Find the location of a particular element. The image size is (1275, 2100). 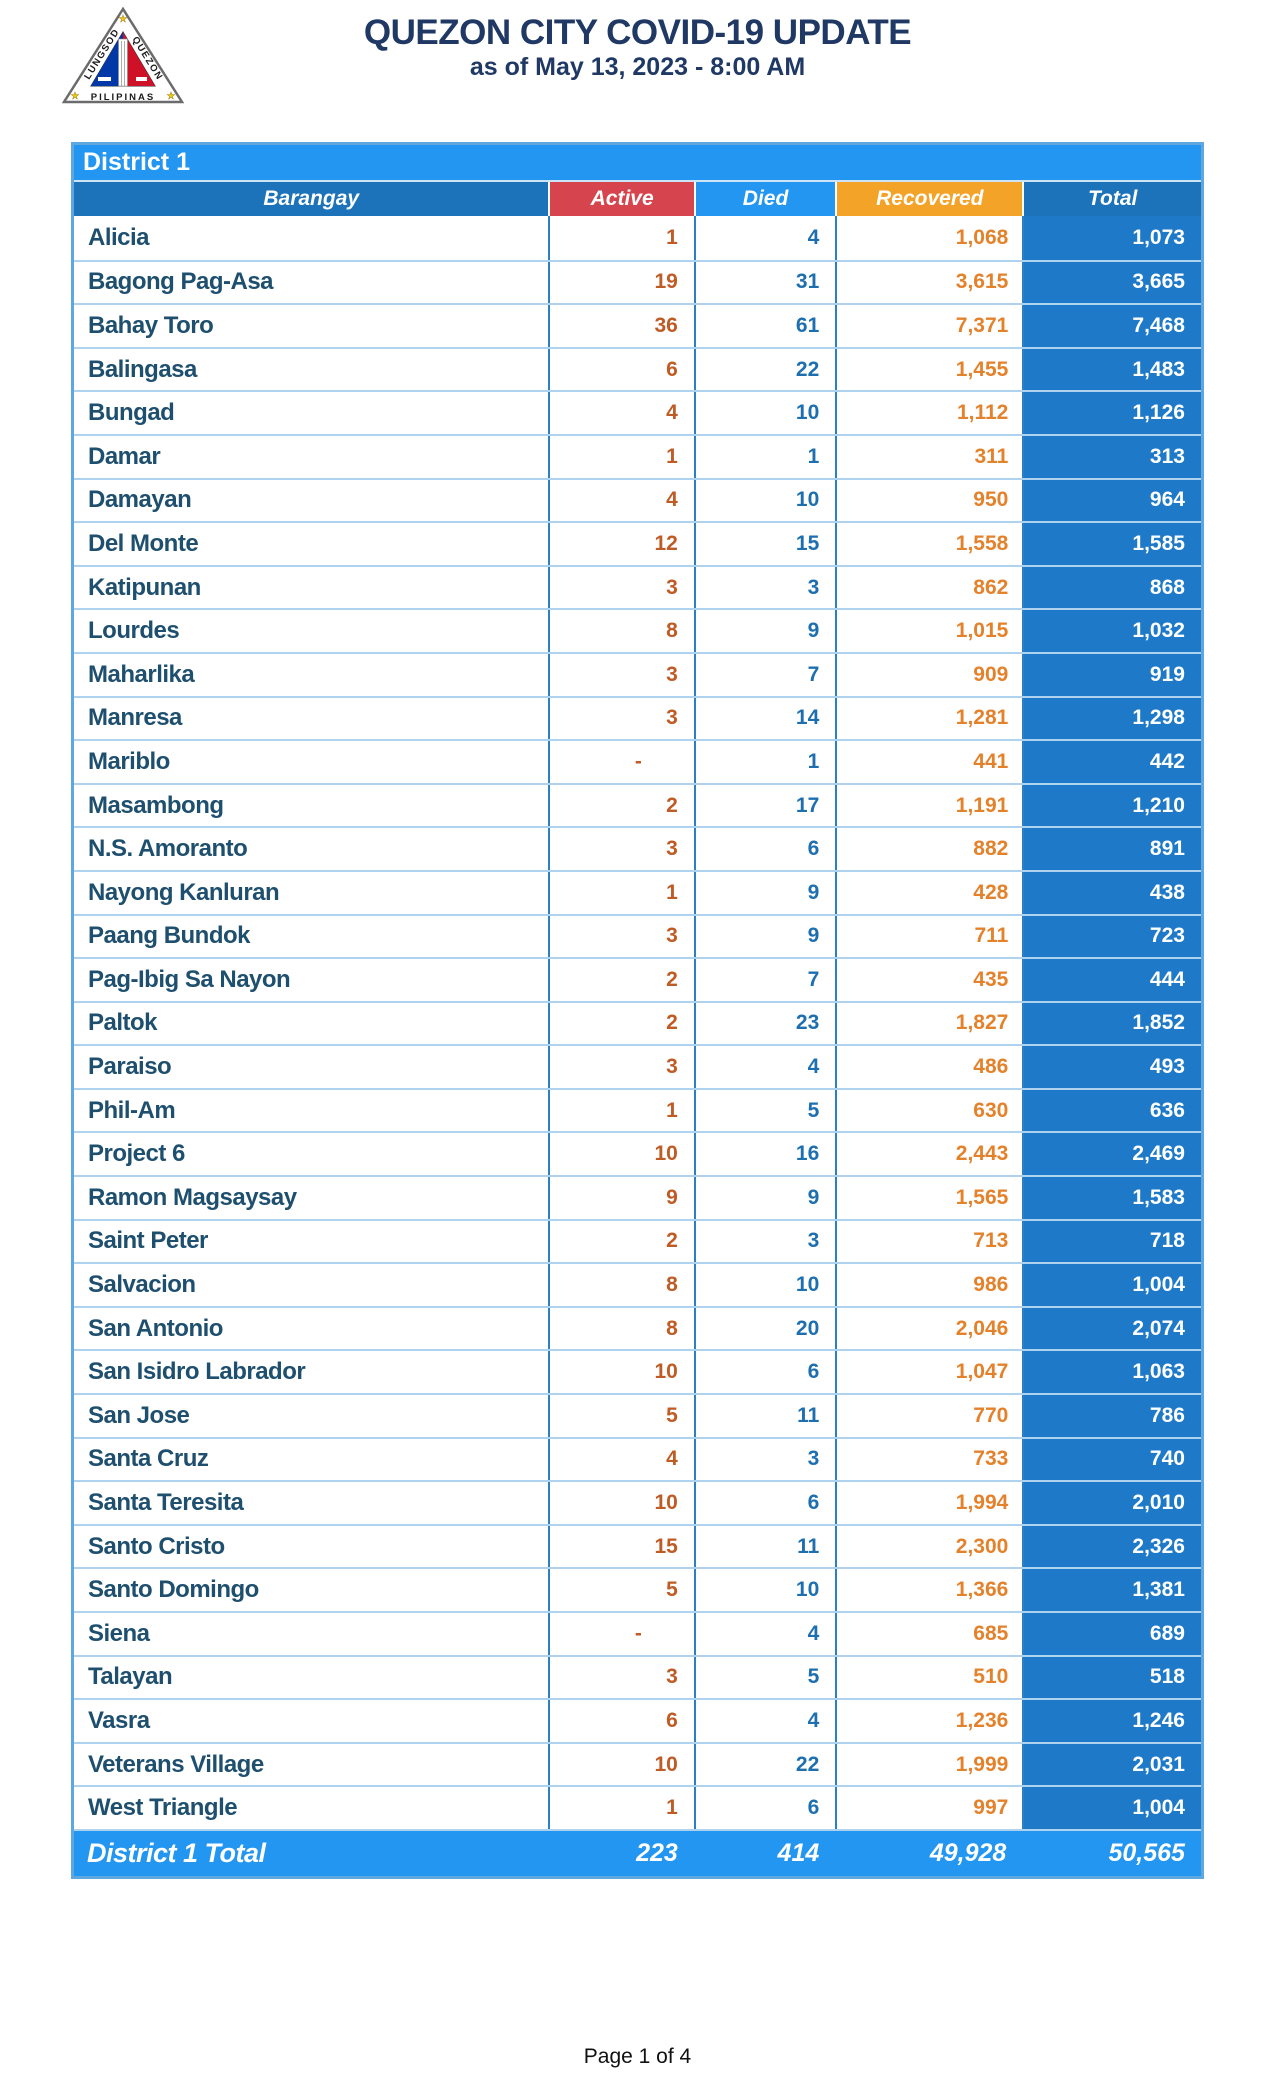

died-cell: 1 is located at coordinates (764, 762).